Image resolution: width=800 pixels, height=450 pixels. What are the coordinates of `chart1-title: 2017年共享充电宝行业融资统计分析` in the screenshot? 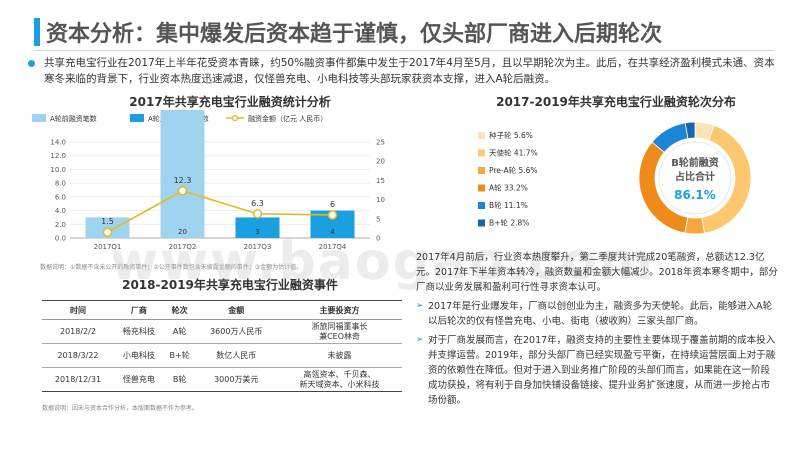 It's located at (230, 102).